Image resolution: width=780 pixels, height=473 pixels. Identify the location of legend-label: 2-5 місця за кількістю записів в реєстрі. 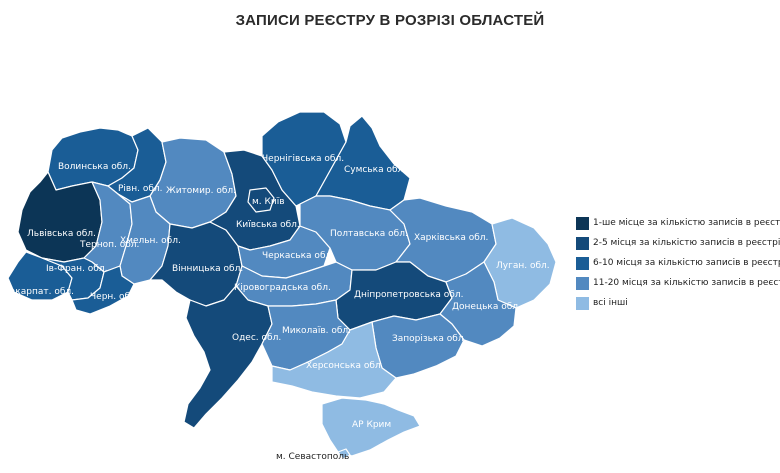
(686, 243).